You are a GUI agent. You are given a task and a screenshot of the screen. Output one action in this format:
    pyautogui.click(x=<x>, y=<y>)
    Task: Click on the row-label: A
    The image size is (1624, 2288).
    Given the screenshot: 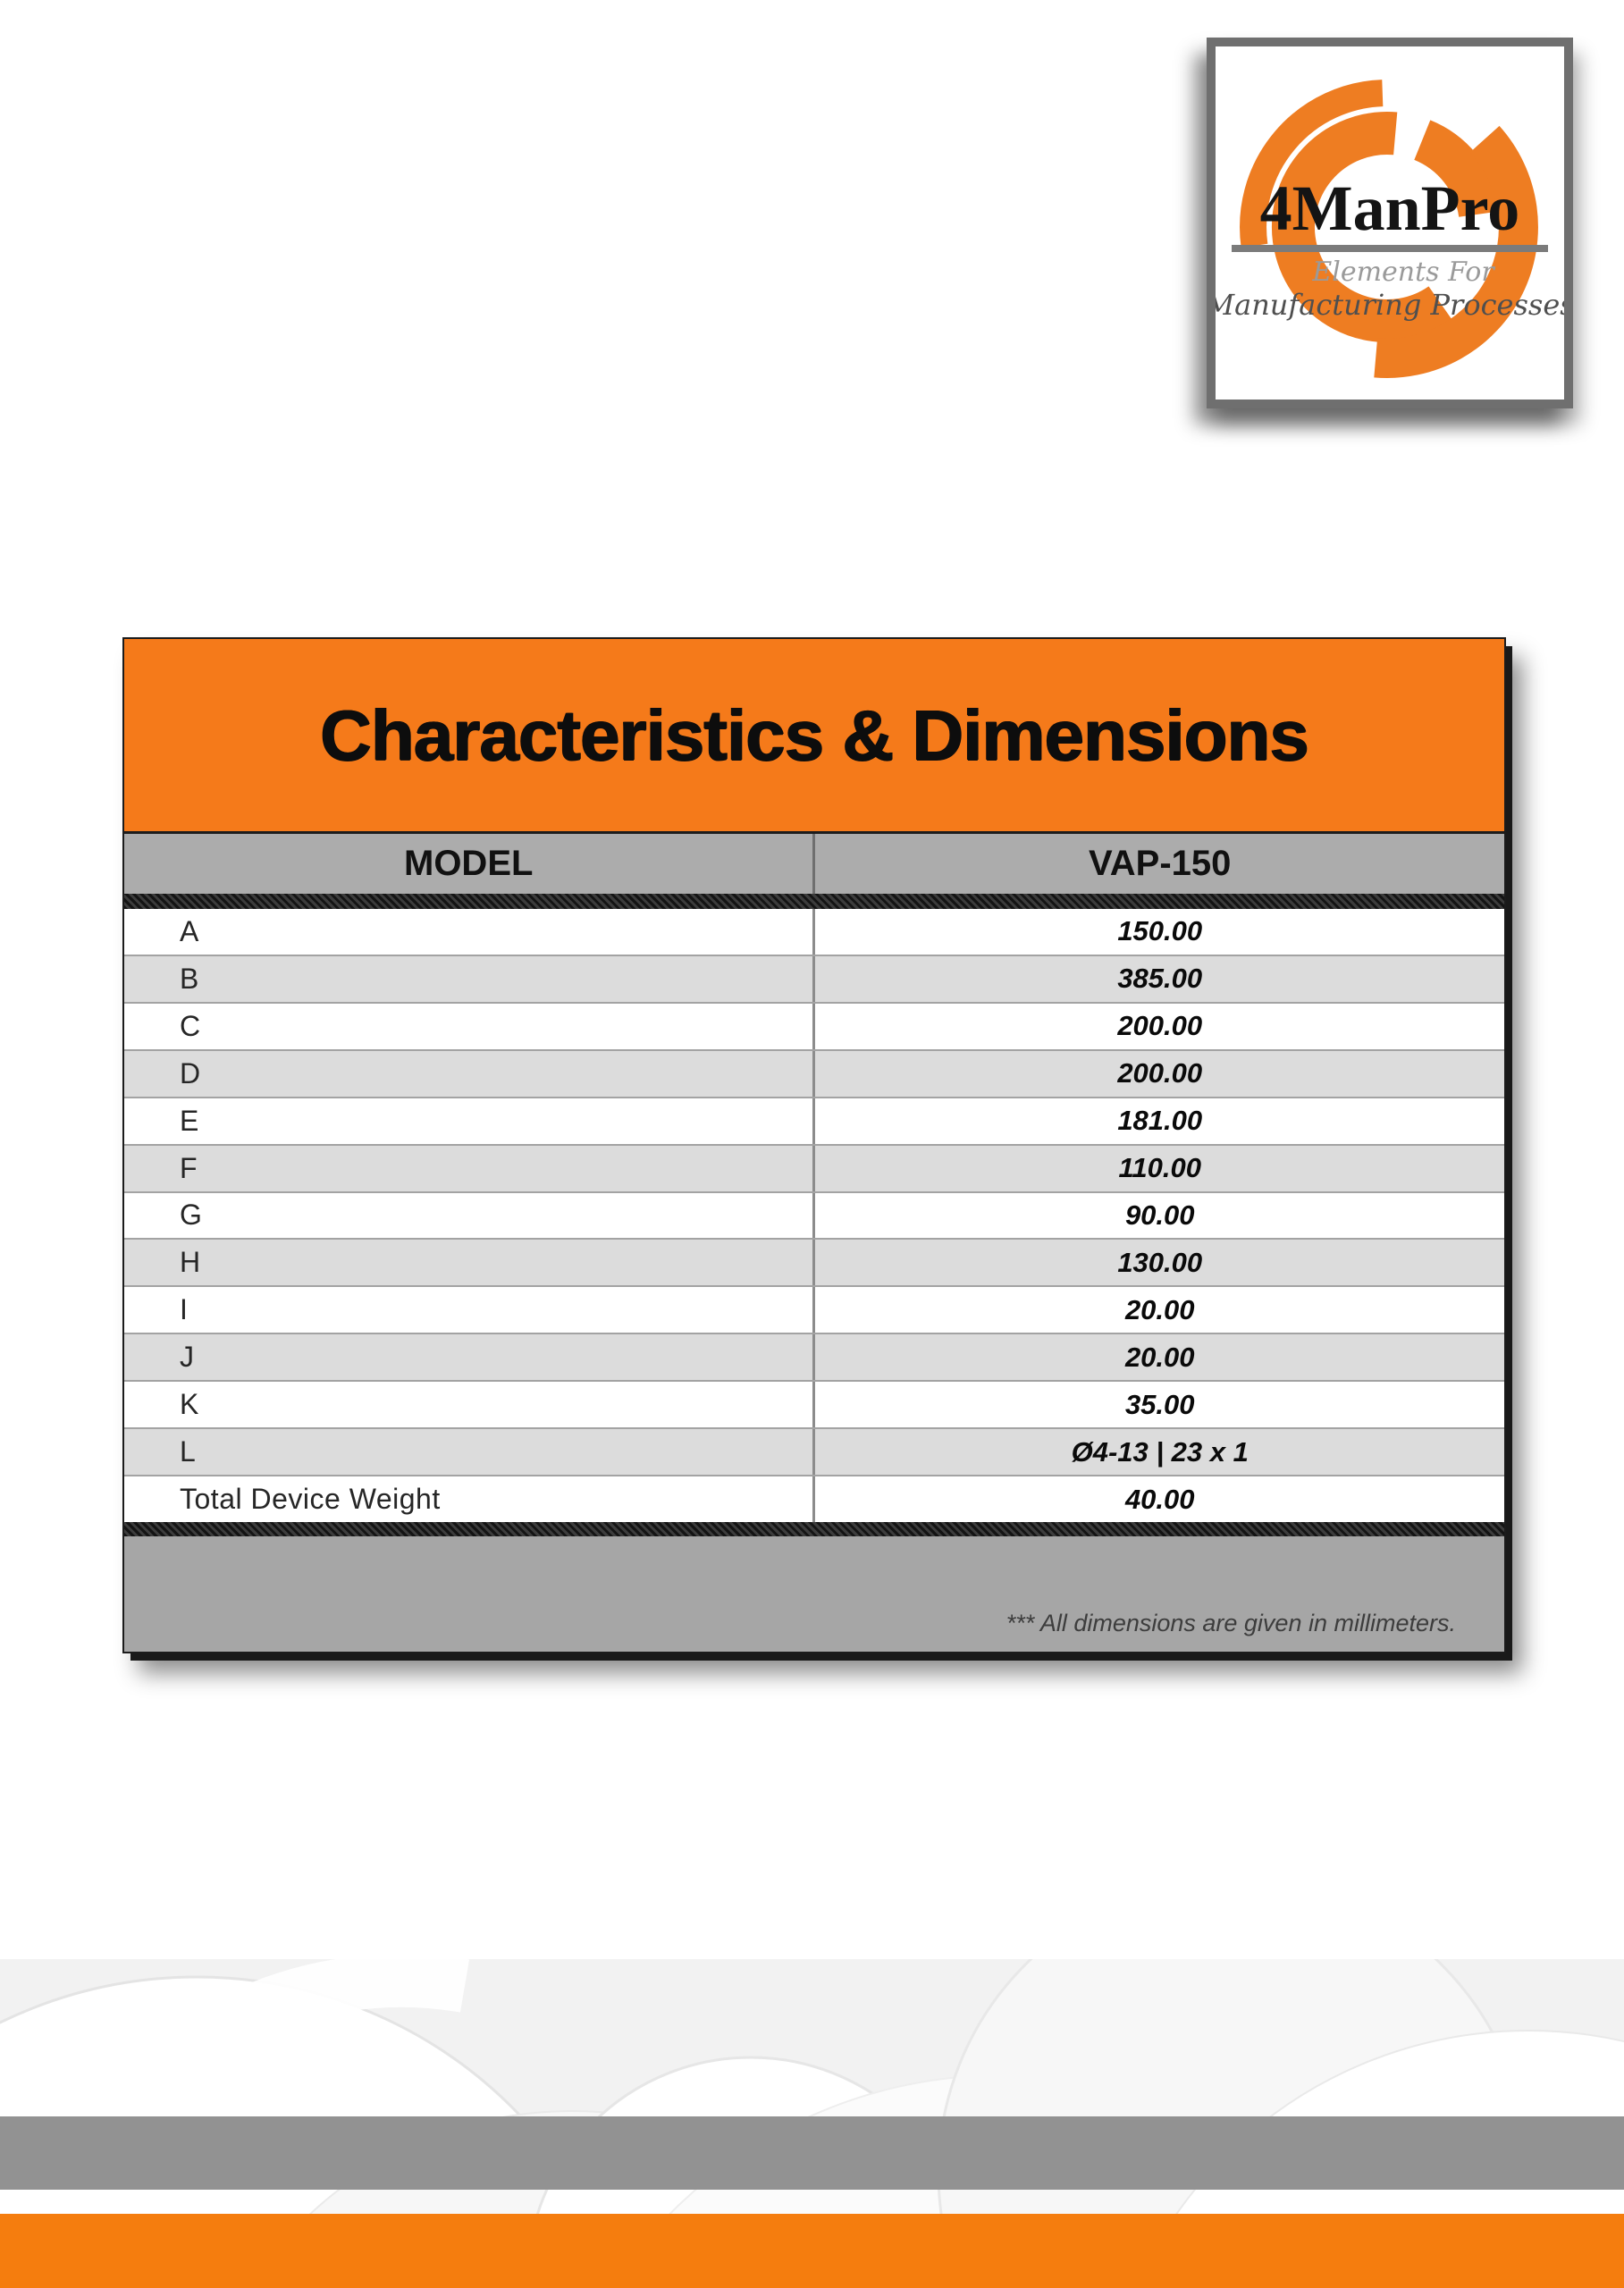 What is the action you would take?
    pyautogui.click(x=190, y=931)
    